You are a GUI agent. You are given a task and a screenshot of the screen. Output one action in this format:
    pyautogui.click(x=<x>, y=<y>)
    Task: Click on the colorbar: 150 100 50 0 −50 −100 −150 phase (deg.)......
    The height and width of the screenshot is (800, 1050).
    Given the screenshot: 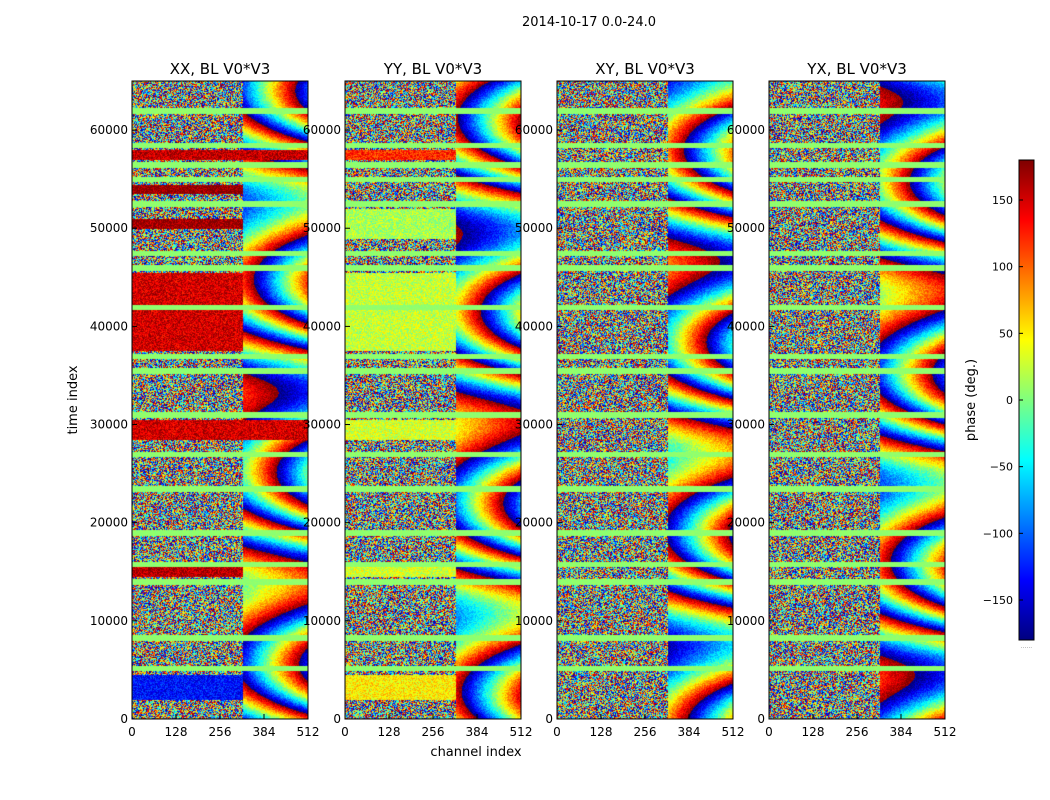 What is the action you would take?
    pyautogui.click(x=999, y=404)
    